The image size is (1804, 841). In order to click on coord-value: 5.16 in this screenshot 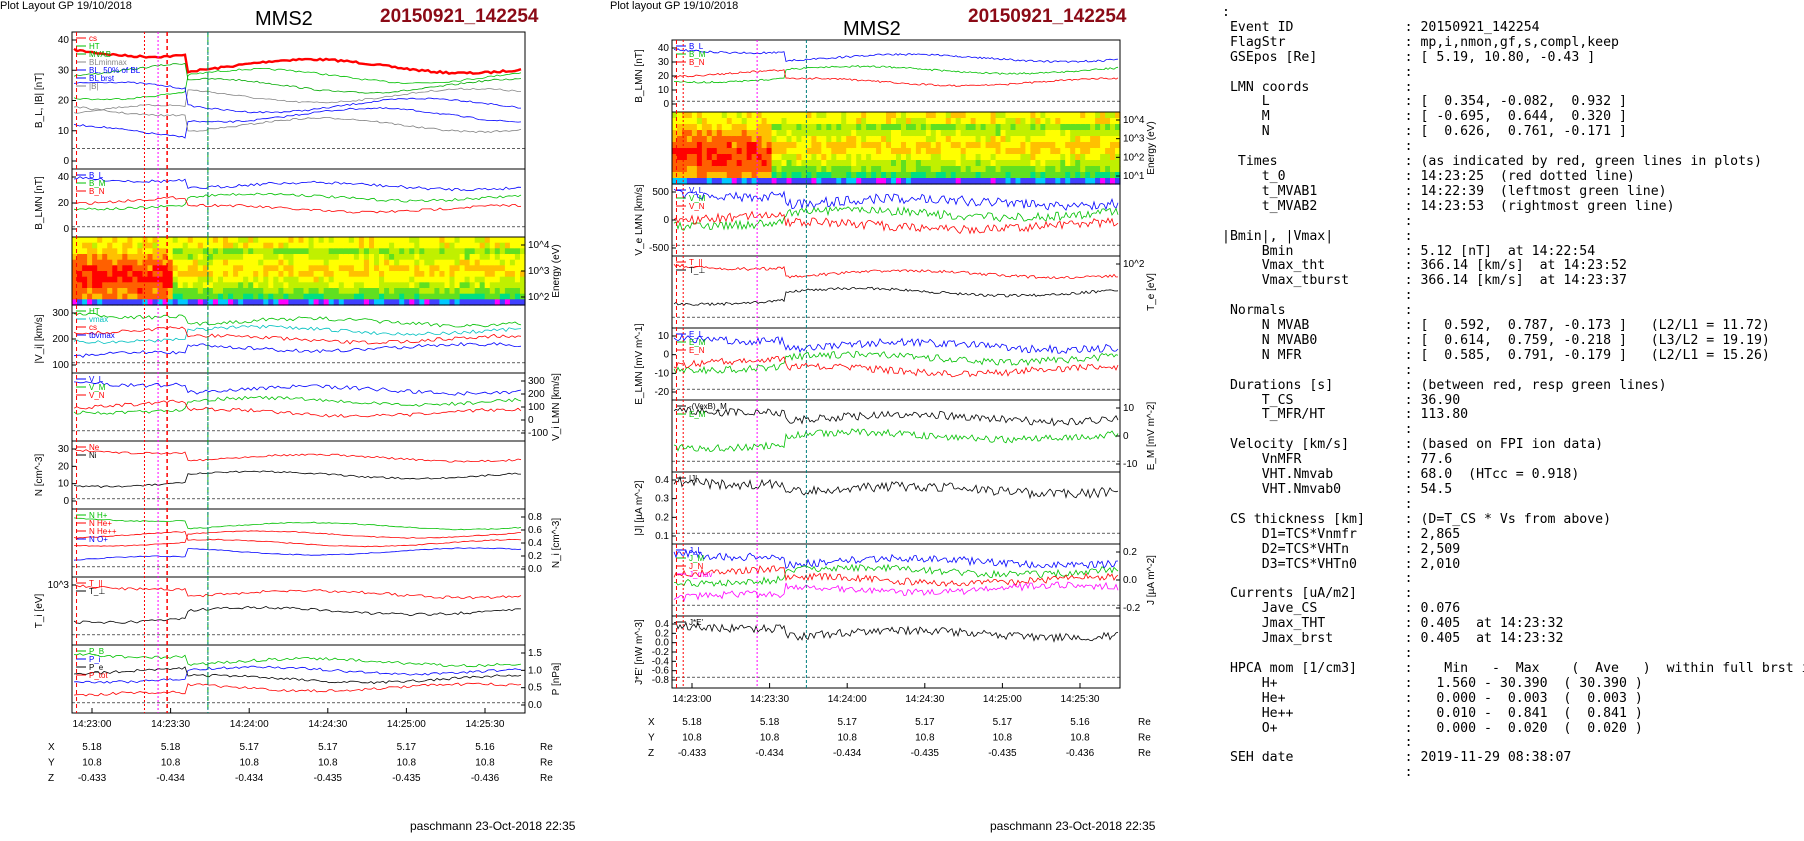, I will do `click(485, 747)`.